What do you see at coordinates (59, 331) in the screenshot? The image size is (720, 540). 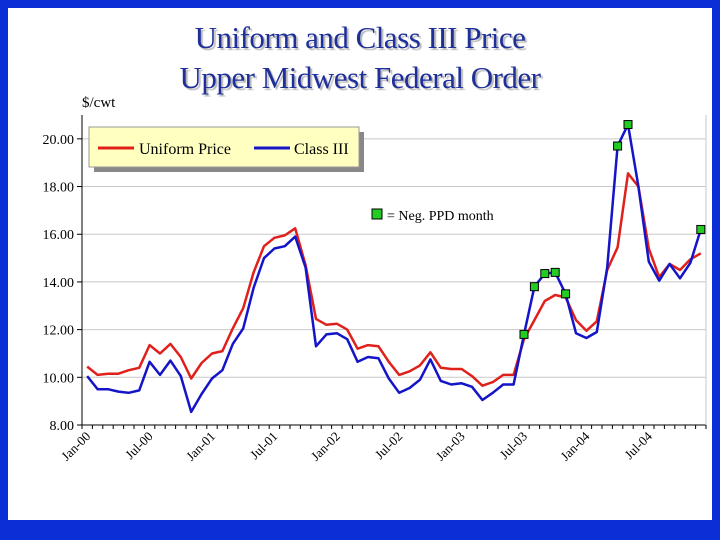 I see `y-tick-label: 12.00` at bounding box center [59, 331].